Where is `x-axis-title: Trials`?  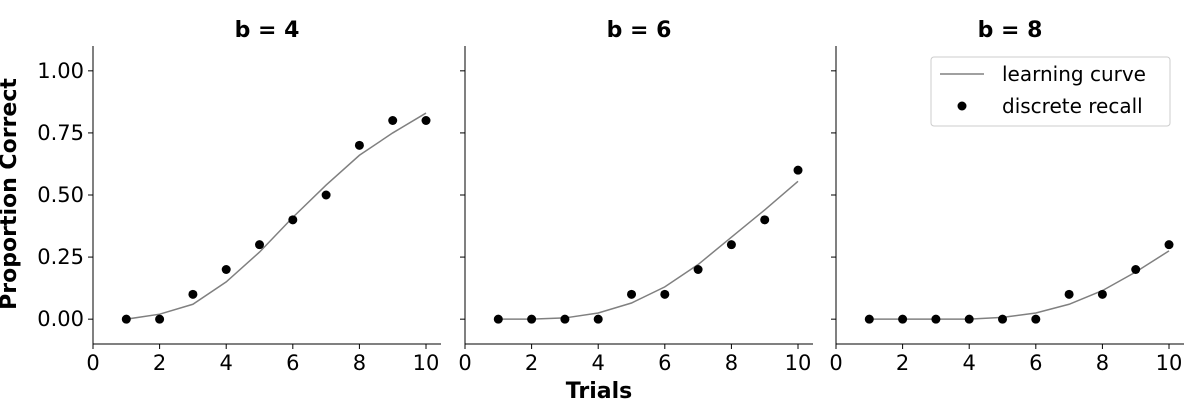
x-axis-title: Trials is located at coordinates (599, 389).